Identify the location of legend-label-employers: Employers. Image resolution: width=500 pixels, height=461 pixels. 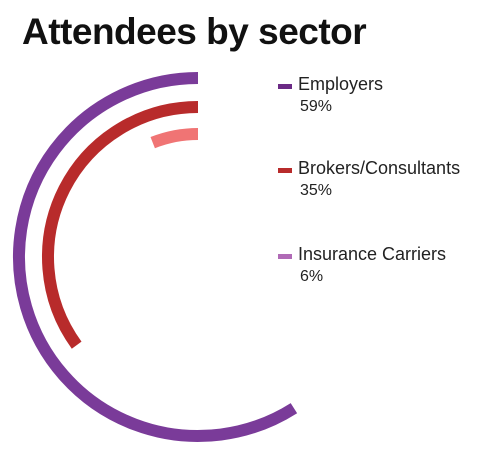
(341, 84).